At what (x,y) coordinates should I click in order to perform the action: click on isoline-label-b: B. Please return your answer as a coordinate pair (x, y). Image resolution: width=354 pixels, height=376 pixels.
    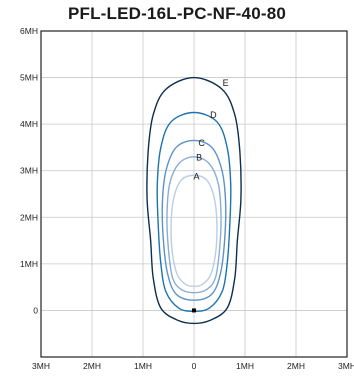
    Looking at the image, I should click on (199, 158).